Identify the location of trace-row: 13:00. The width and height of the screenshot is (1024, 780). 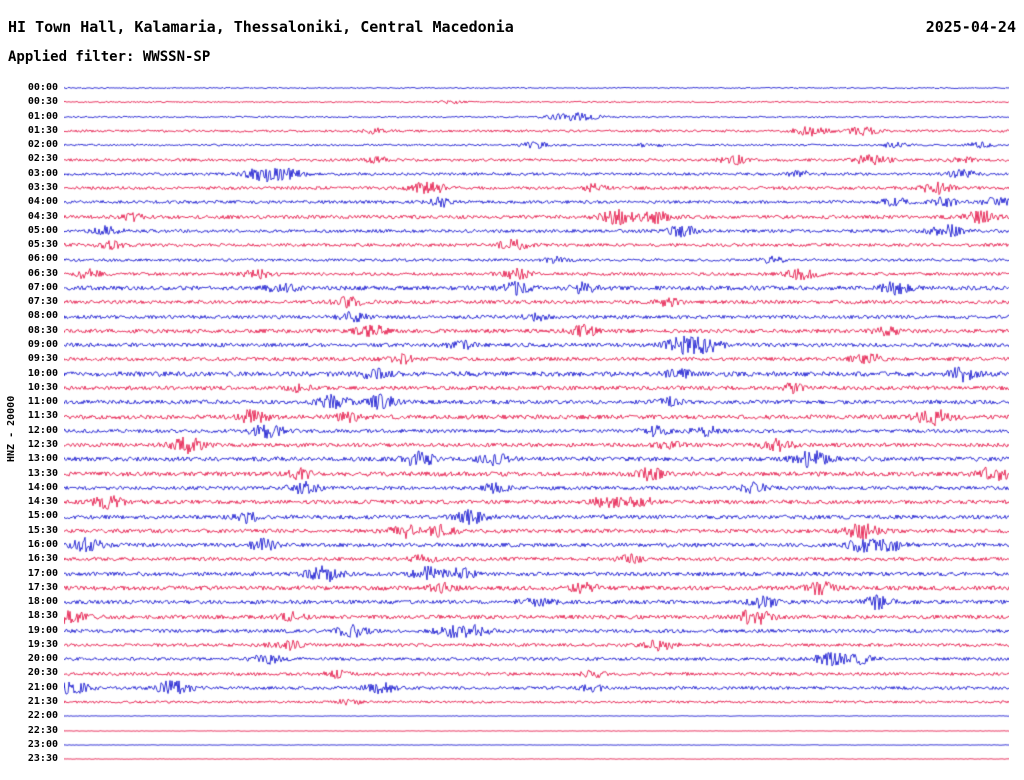
(512, 459).